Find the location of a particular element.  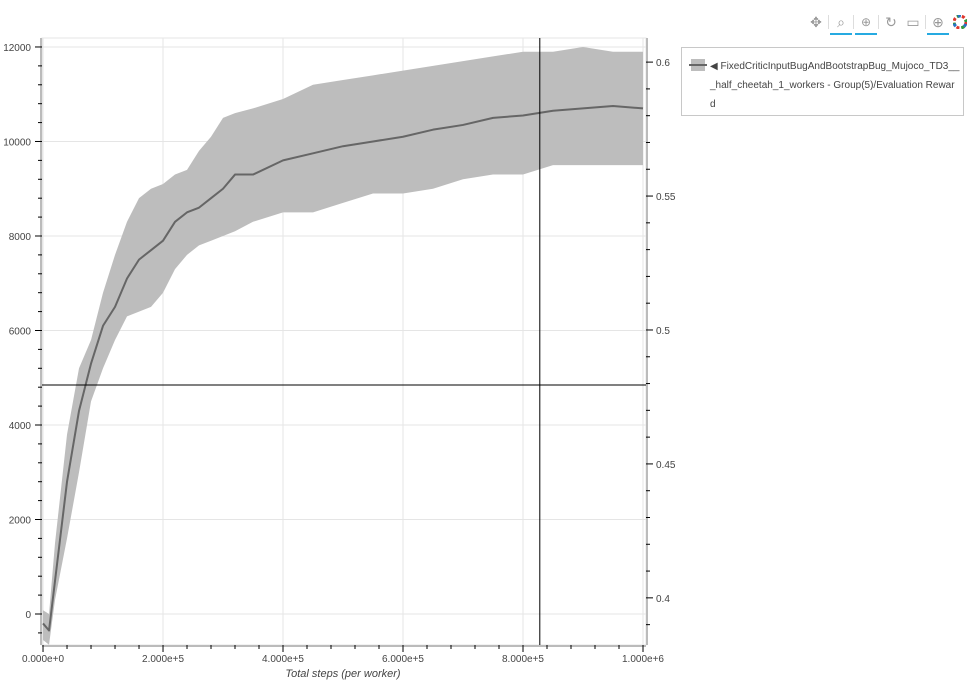

wheel-zoom-icon: ⊕ is located at coordinates (866, 22).